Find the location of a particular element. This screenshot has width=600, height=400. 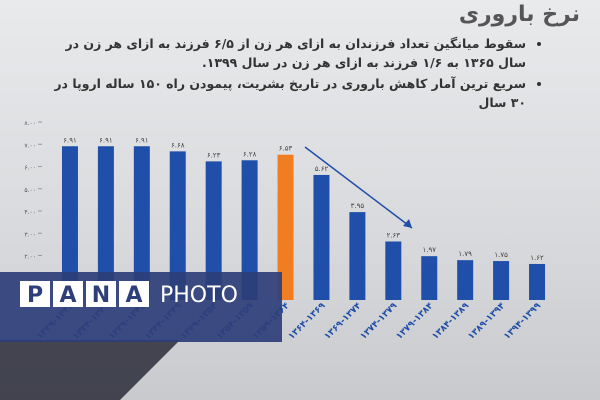

trend-arrow is located at coordinates (358, 187).